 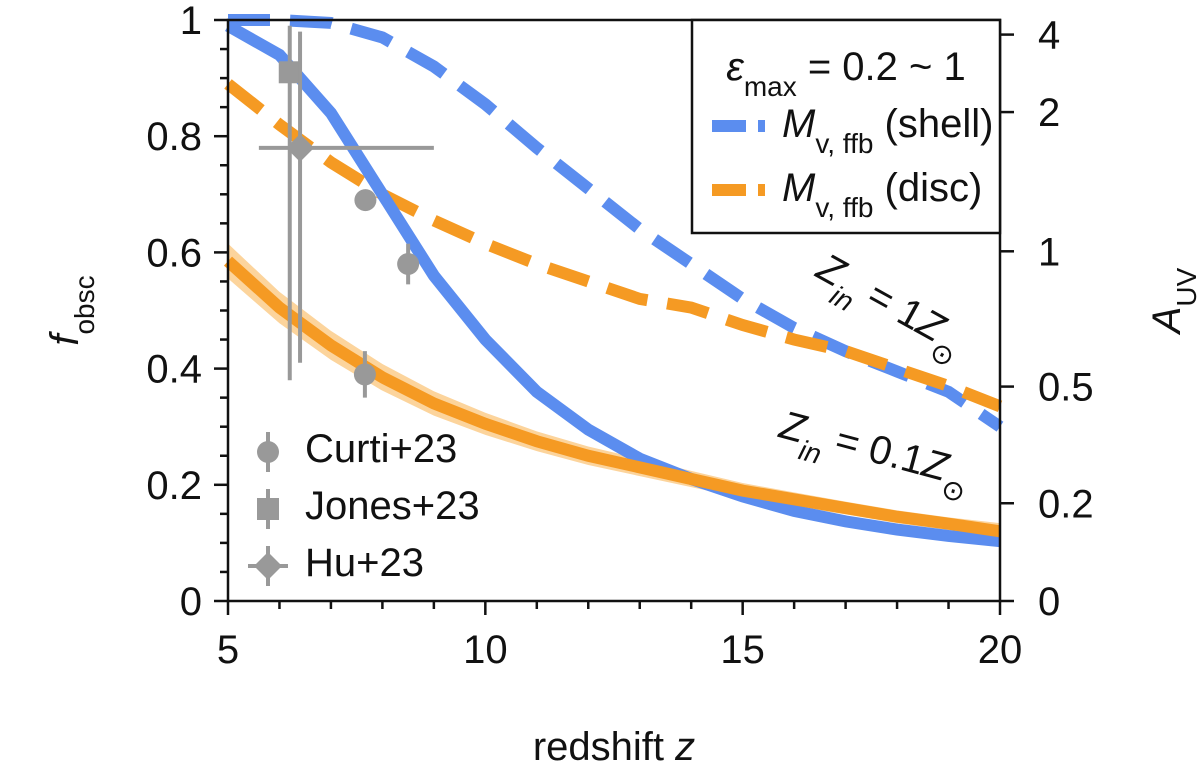 I want to click on annotation: Zin = 0.1Z⊙, so click(x=873, y=455).